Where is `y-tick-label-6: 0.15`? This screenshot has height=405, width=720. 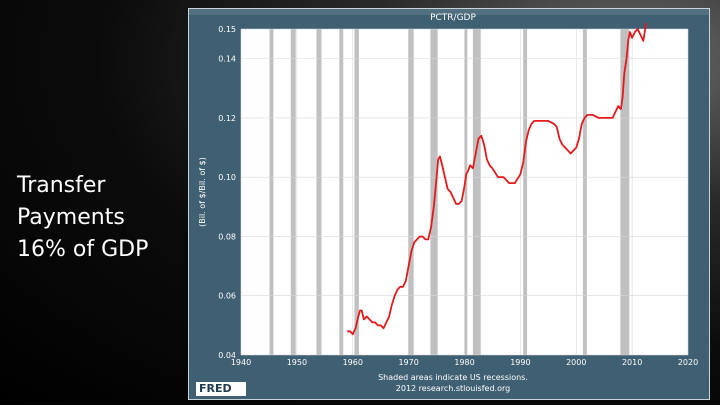
y-tick-label-6: 0.15 is located at coordinates (227, 29).